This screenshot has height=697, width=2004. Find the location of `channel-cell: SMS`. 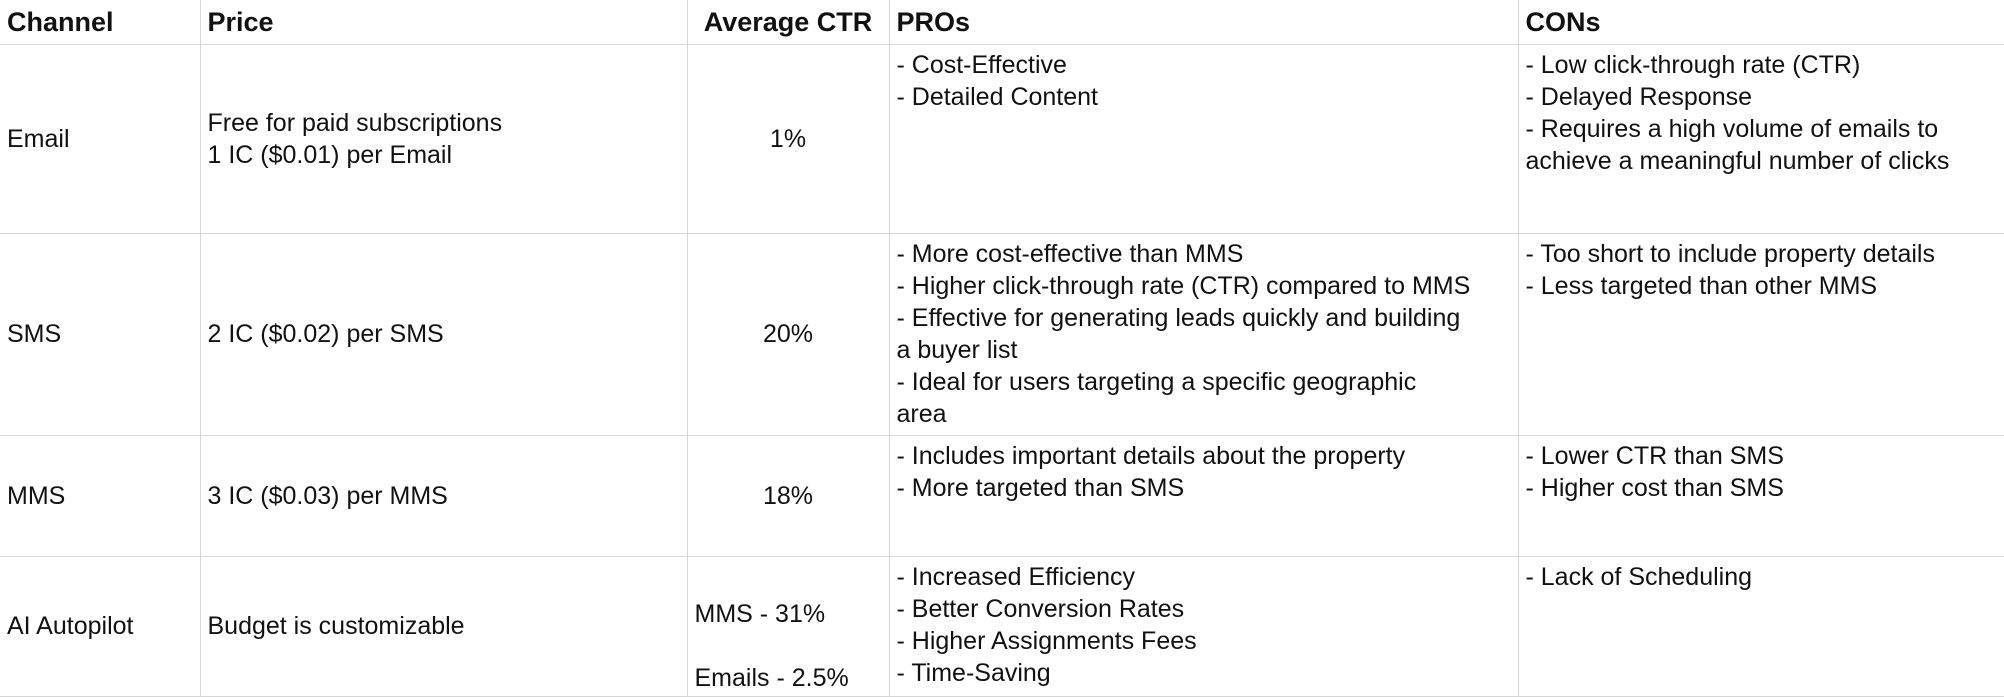

channel-cell: SMS is located at coordinates (100, 334).